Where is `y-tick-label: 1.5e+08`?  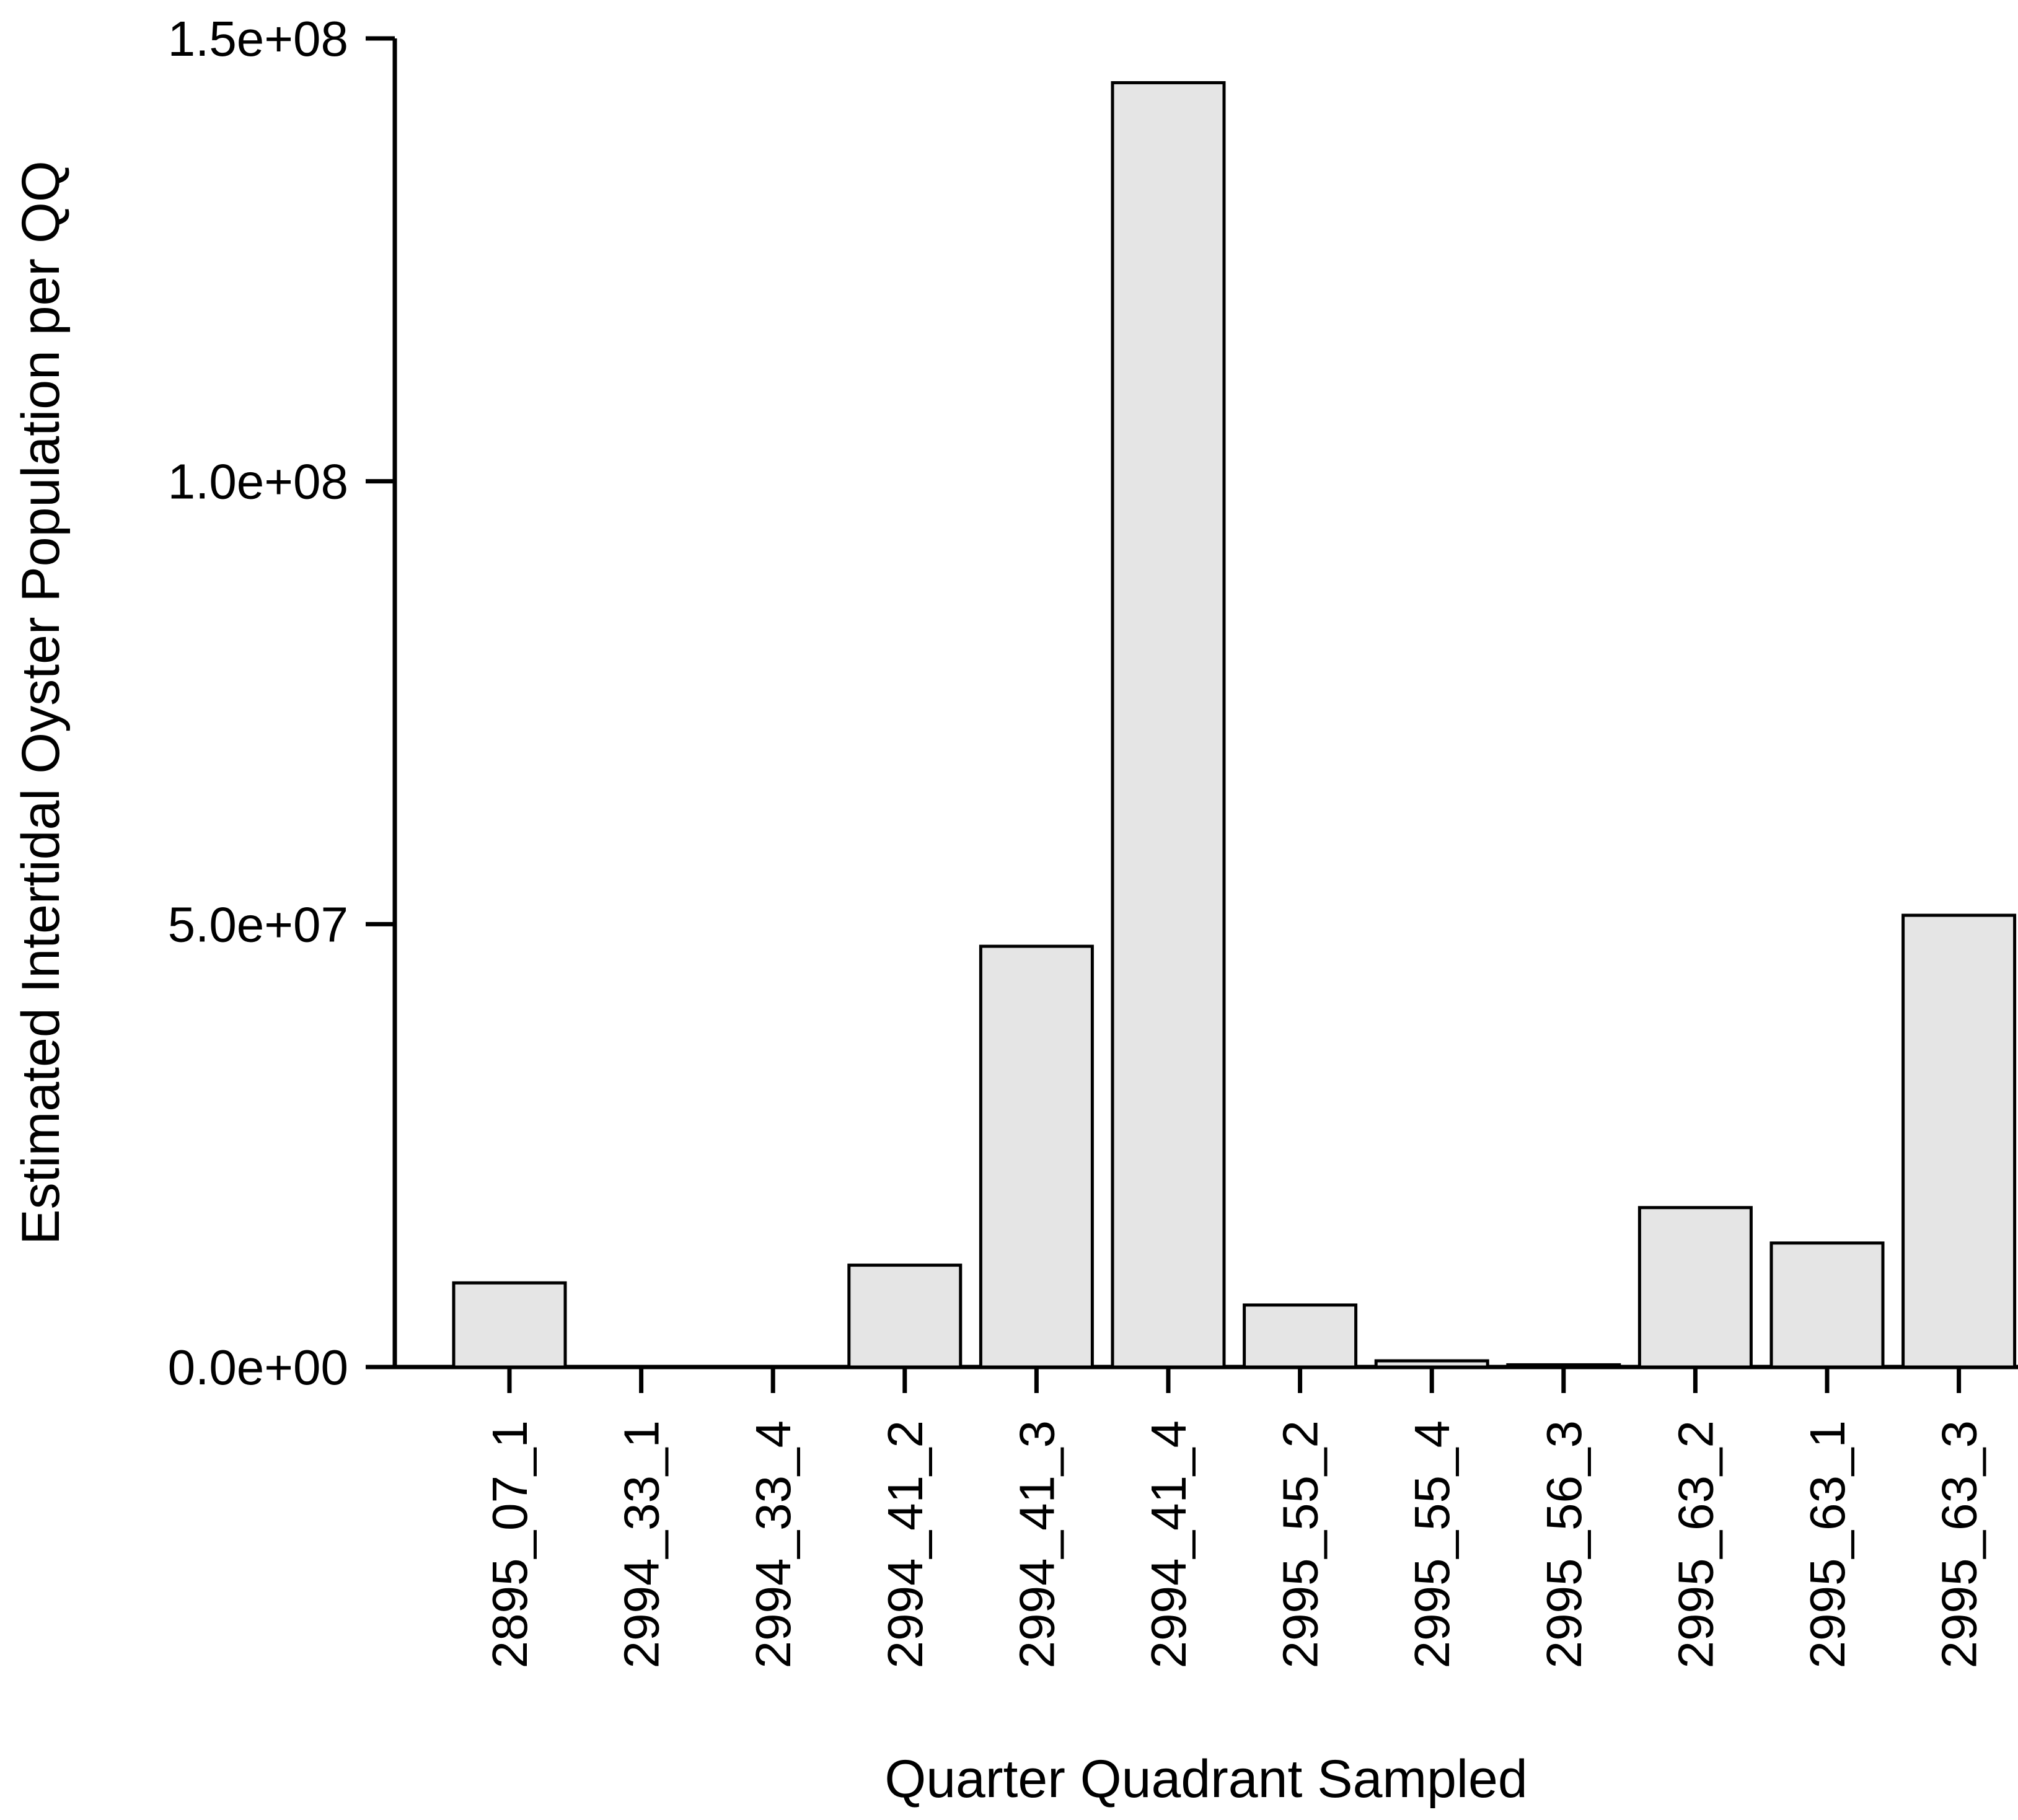 y-tick-label: 1.5e+08 is located at coordinates (258, 38).